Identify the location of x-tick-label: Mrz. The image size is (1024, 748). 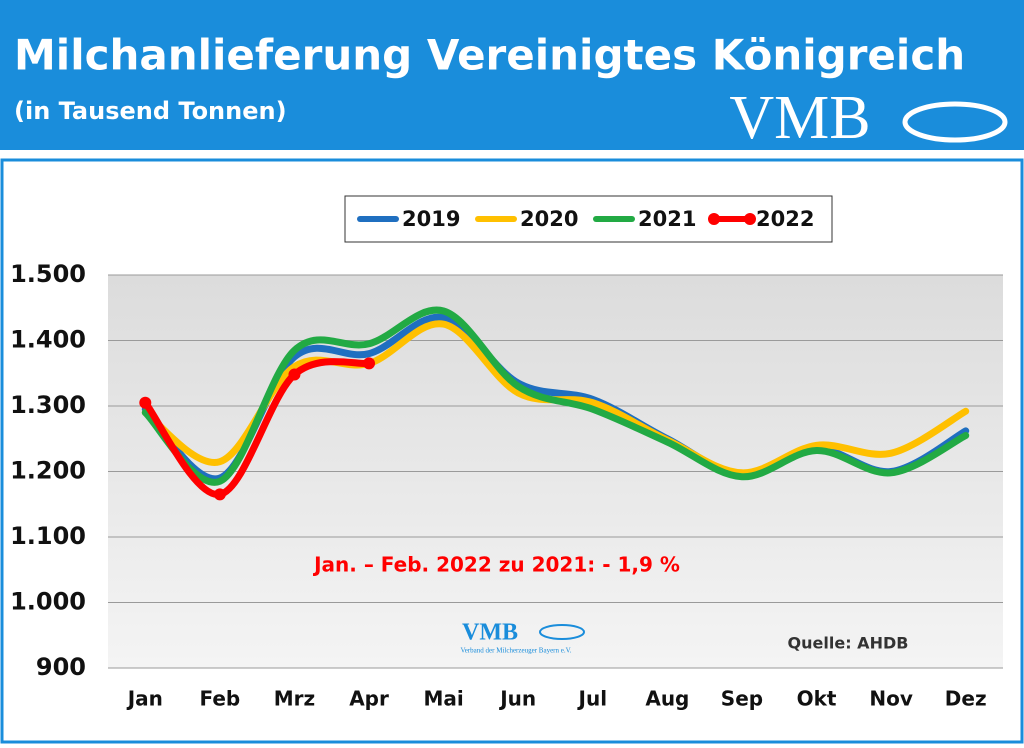
(294, 699).